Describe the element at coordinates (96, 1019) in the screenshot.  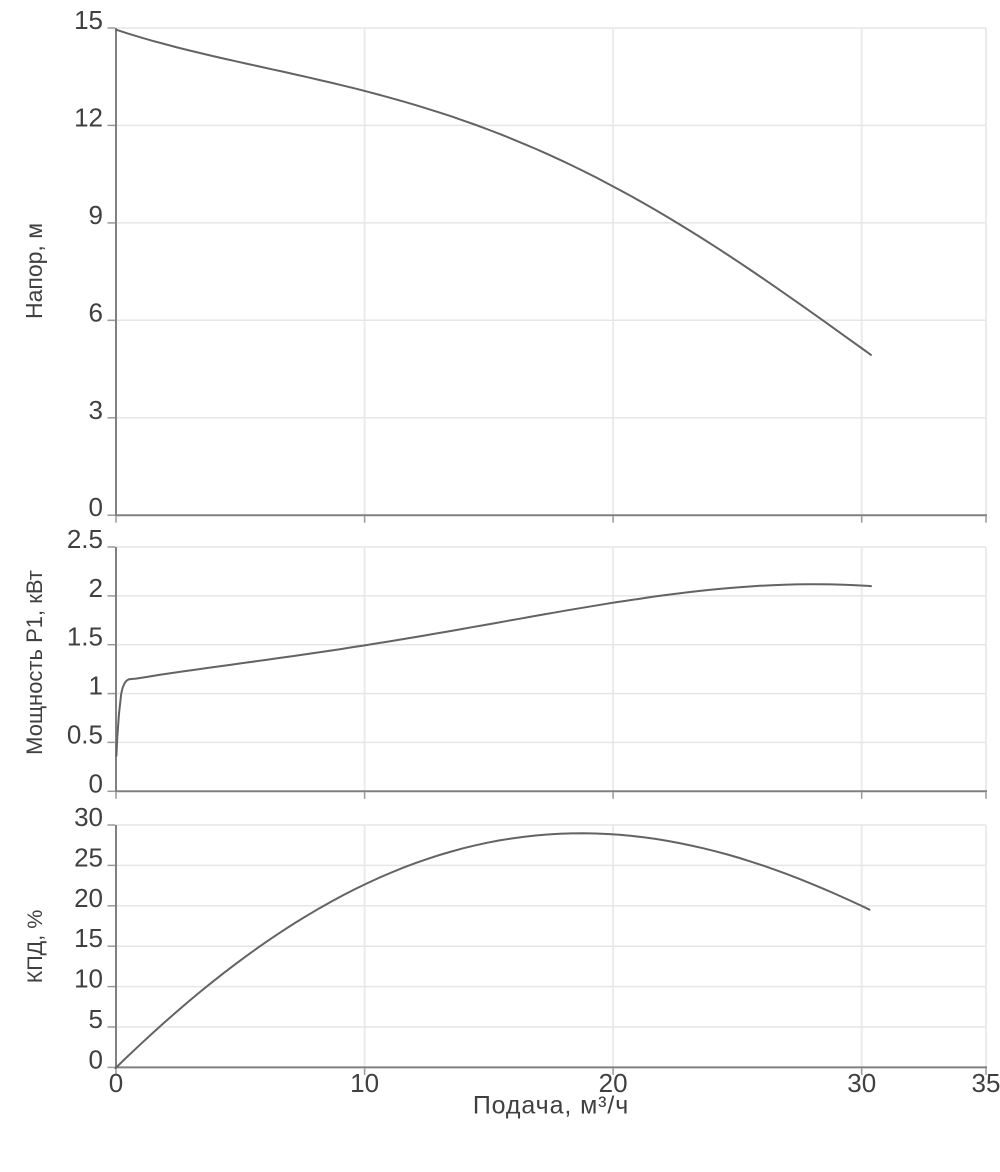
I see `svg-text: 5` at that location.